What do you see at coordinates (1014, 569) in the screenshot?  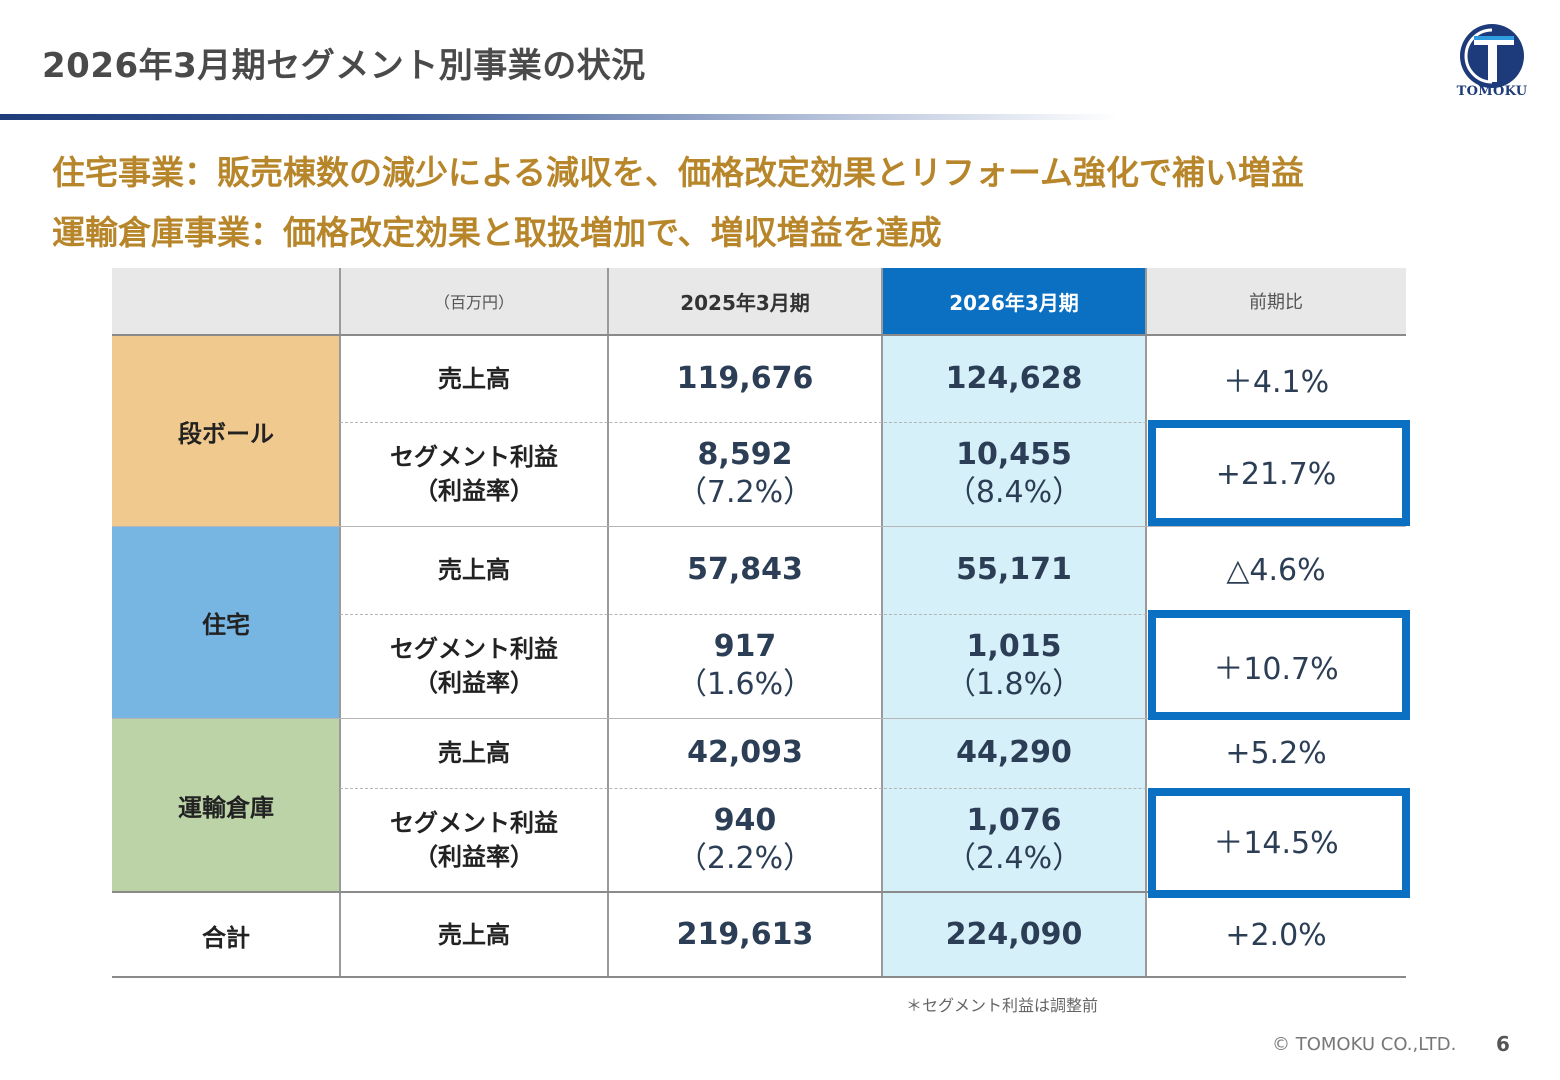 I see `value-curr: 55,171` at bounding box center [1014, 569].